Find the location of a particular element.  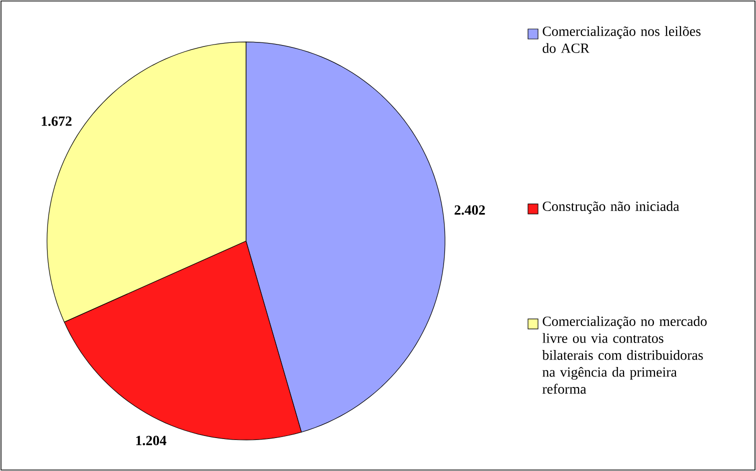

data-label: 1.204 is located at coordinates (151, 441).